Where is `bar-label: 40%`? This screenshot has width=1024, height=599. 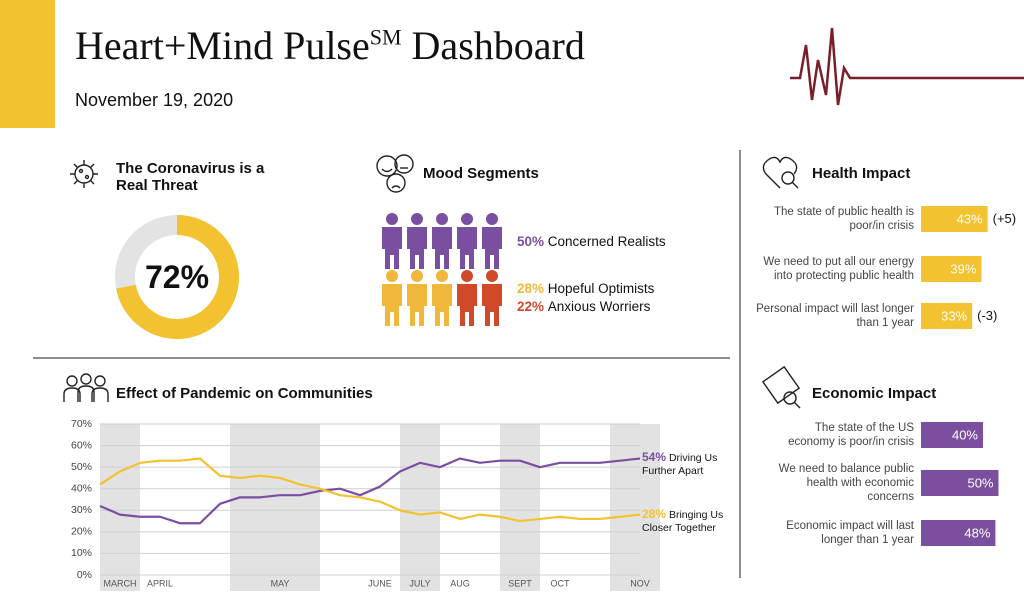
bar-label: 40% is located at coordinates (965, 434).